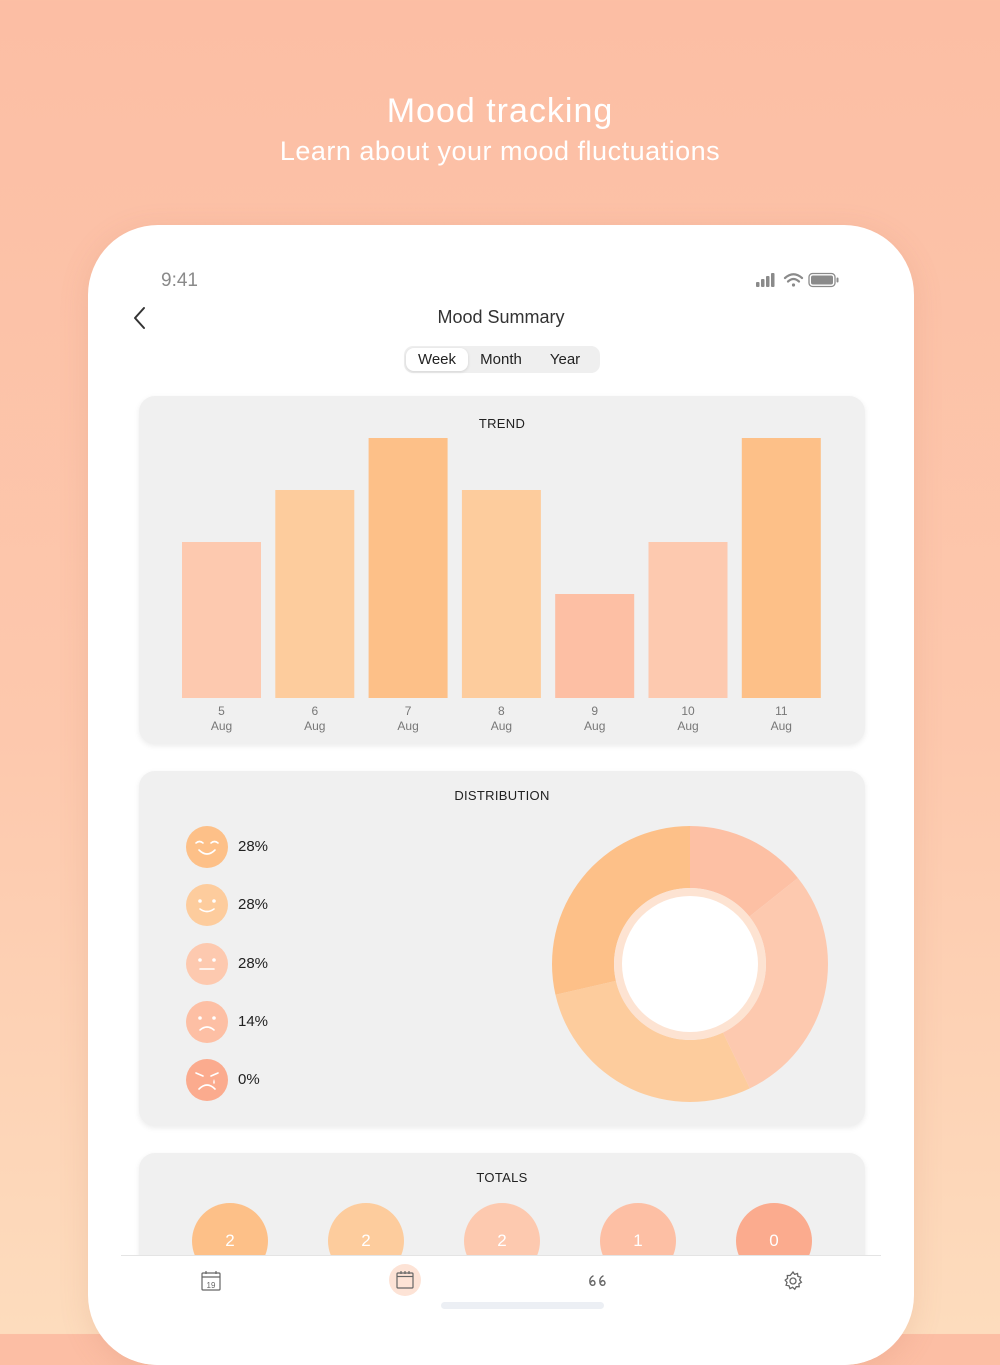  What do you see at coordinates (594, 711) in the screenshot?
I see `trend-tick-day: 9` at bounding box center [594, 711].